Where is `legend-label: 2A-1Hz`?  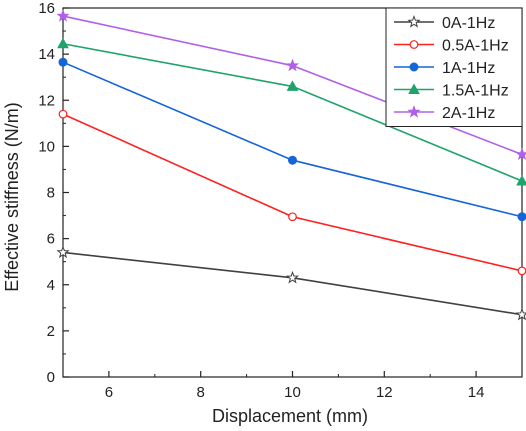
legend-label: 2A-1Hz is located at coordinates (468, 113).